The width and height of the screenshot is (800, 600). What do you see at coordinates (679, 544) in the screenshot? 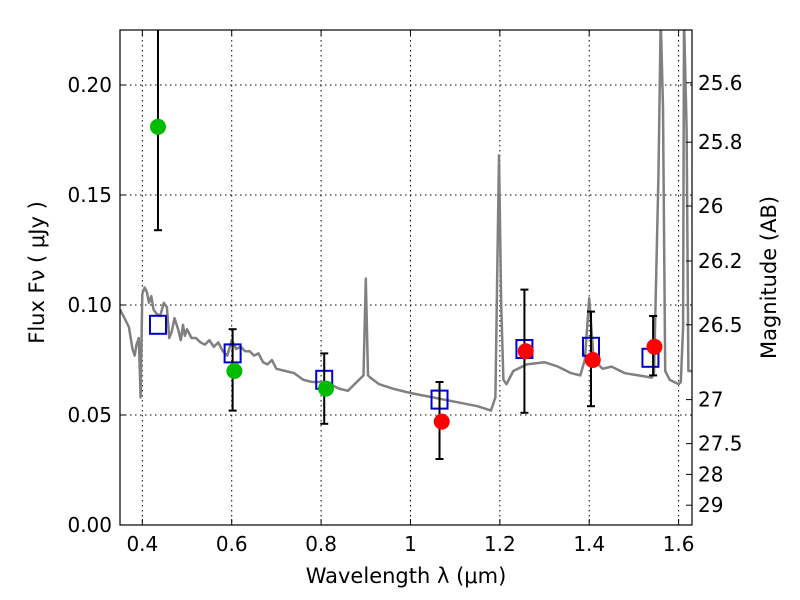
I see `x-tick-label: 1.6` at bounding box center [679, 544].